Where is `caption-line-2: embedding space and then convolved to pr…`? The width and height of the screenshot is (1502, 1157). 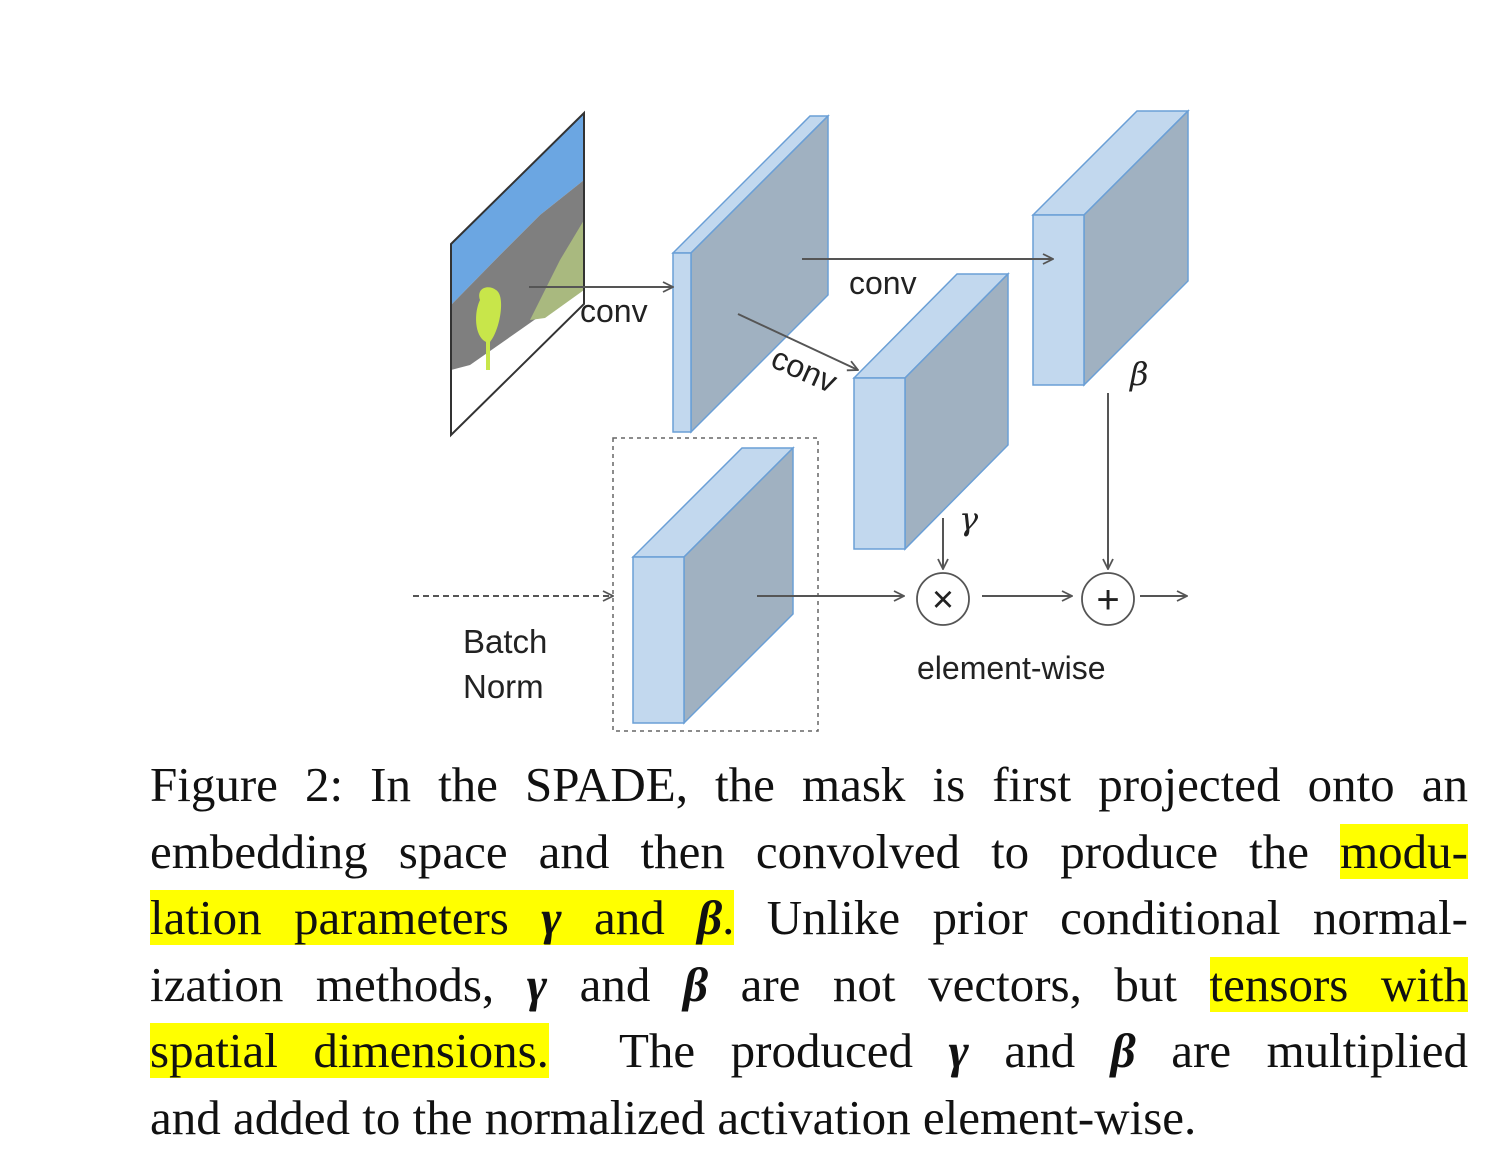
caption-line-2: embedding space and then convolved to pr… is located at coordinates (809, 852).